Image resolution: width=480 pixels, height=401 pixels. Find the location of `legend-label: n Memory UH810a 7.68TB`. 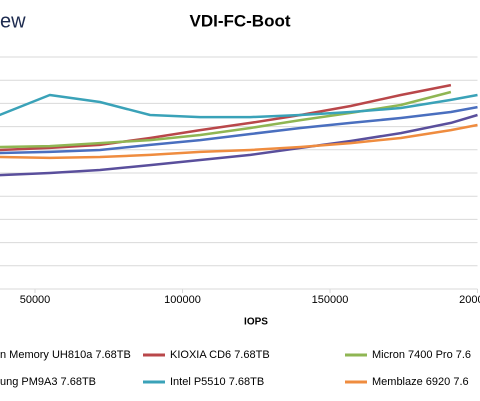

legend-label: n Memory UH810a 7.68TB is located at coordinates (65, 355).